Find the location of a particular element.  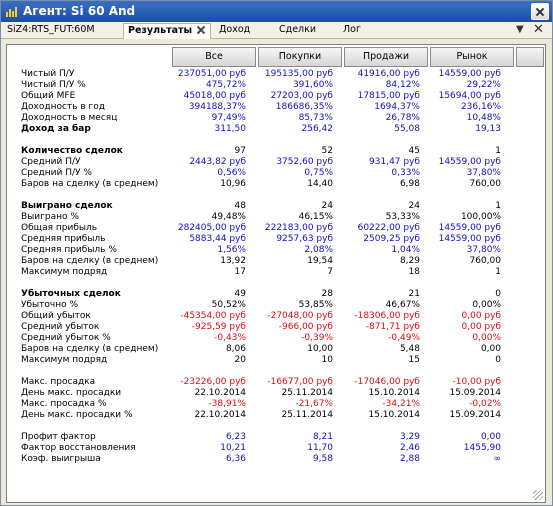

row-value: 17 is located at coordinates (240, 272).